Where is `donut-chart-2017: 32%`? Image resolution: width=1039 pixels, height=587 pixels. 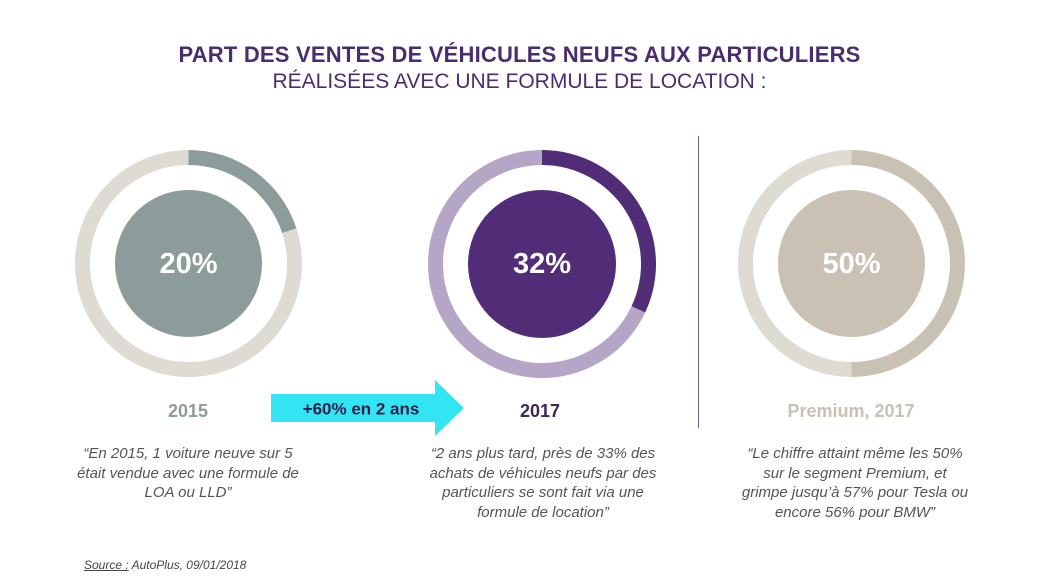
donut-chart-2017: 32% is located at coordinates (542, 264).